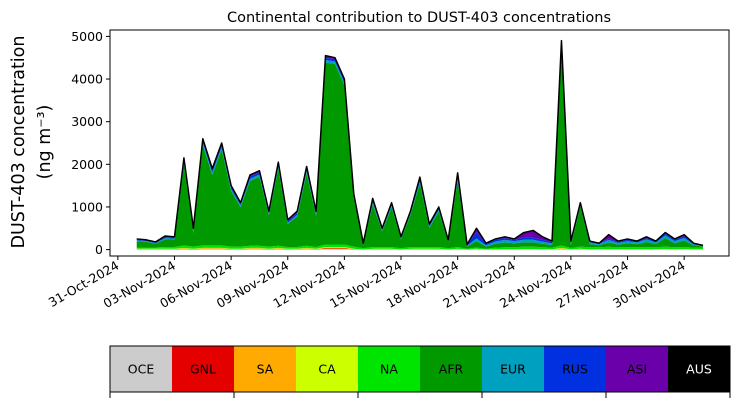 The height and width of the screenshot is (406, 739). I want to click on legend-swatch-aus, so click(699, 369).